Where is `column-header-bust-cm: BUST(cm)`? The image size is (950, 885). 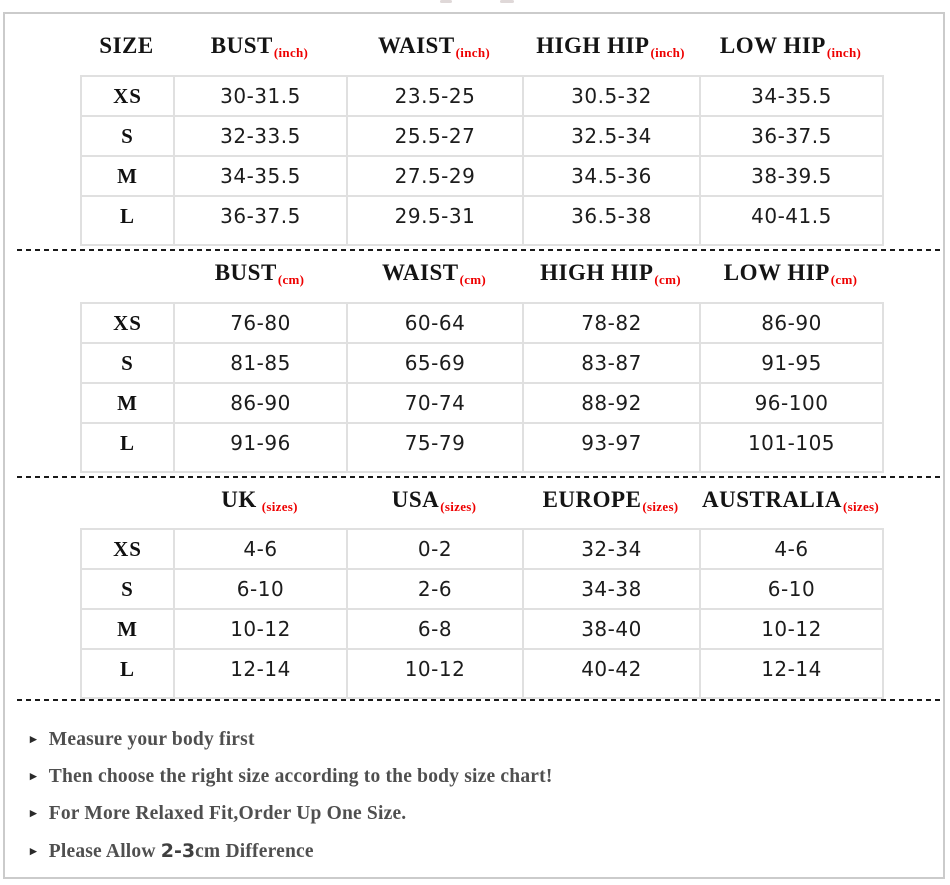
column-header-bust-cm: BUST(cm) is located at coordinates (259, 273).